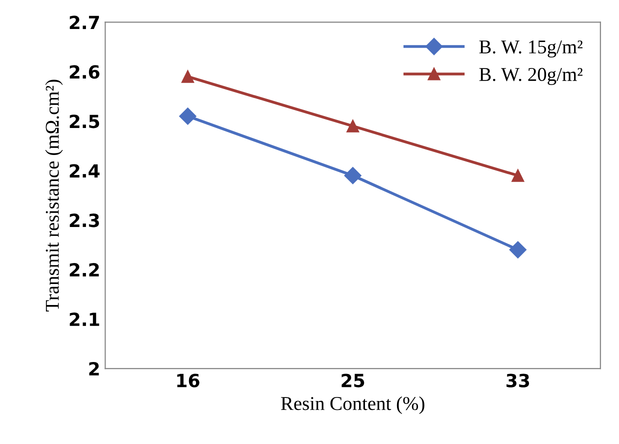 This screenshot has width=619, height=444. I want to click on y-tick-label: 2.3, so click(84, 221).